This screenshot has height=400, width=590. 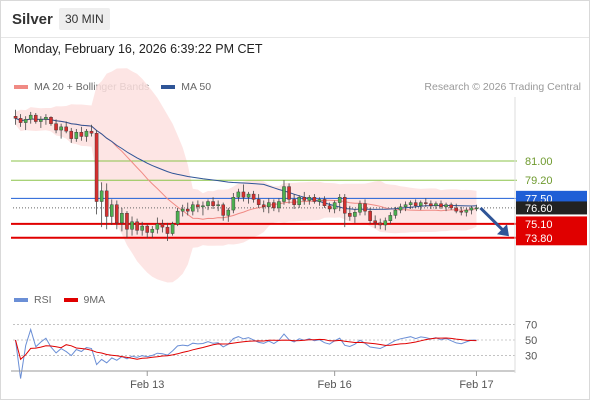 What do you see at coordinates (539, 239) in the screenshot?
I see `level-label-73.80: 73.80` at bounding box center [539, 239].